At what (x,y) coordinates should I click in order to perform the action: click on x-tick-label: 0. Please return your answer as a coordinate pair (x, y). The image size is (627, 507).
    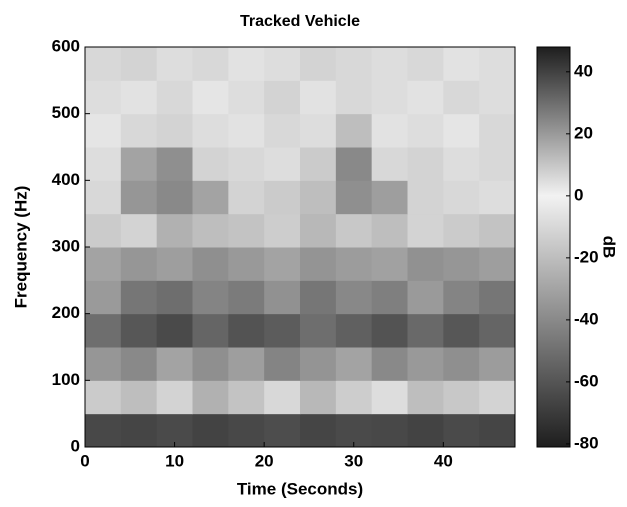
    Looking at the image, I should click on (84, 460).